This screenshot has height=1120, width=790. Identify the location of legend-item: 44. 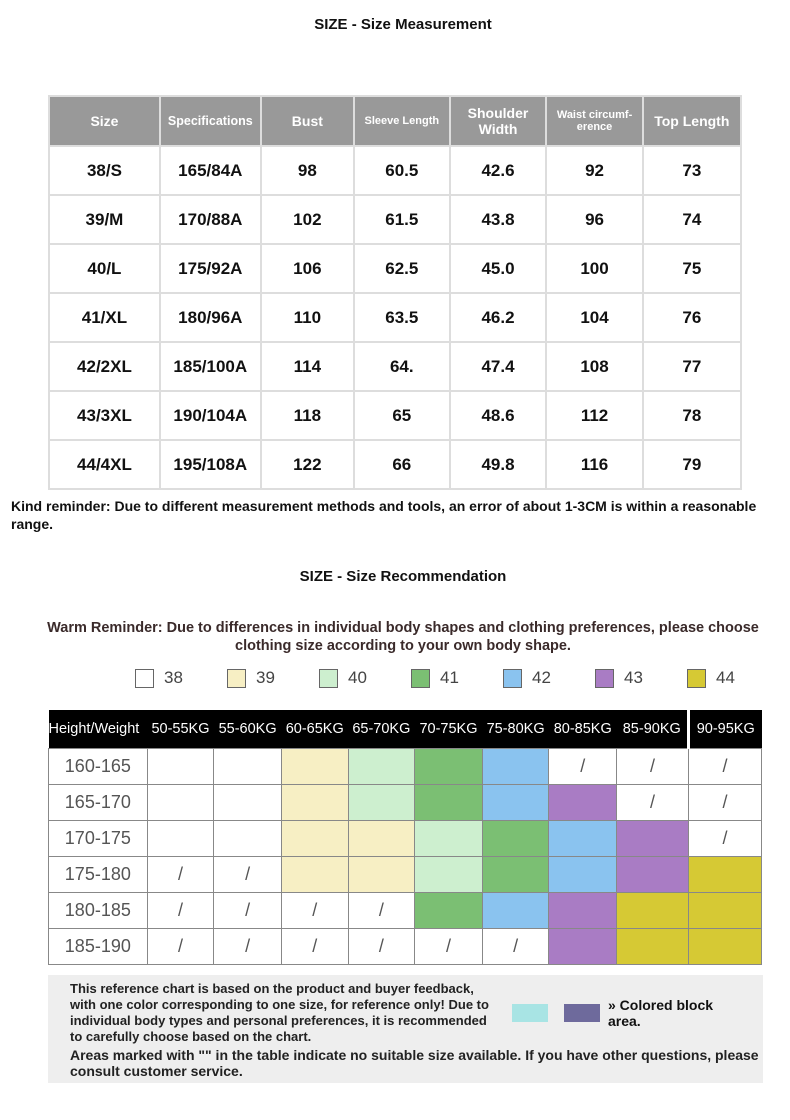
(733, 678).